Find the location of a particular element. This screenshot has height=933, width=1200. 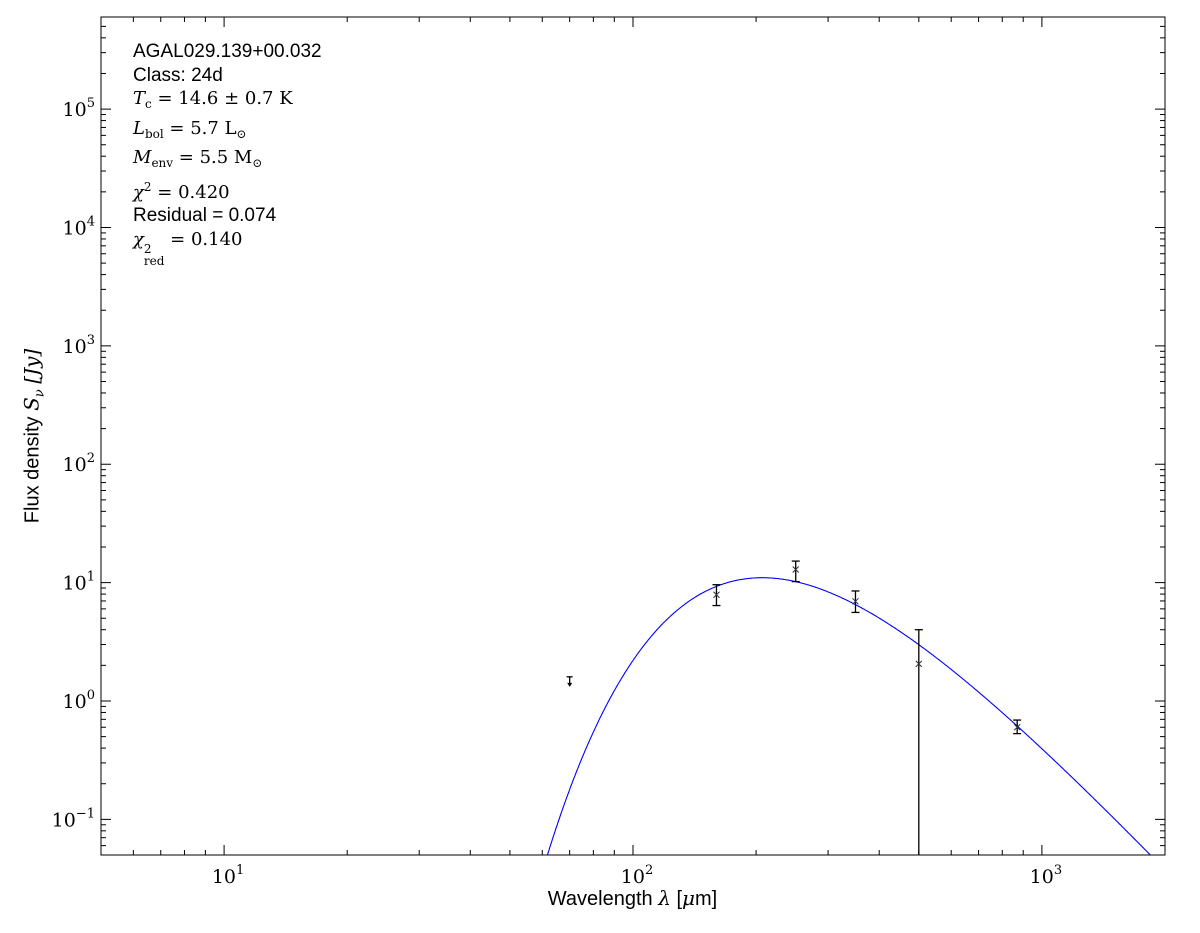

x-tick-label: 10³ is located at coordinates (1046, 875).